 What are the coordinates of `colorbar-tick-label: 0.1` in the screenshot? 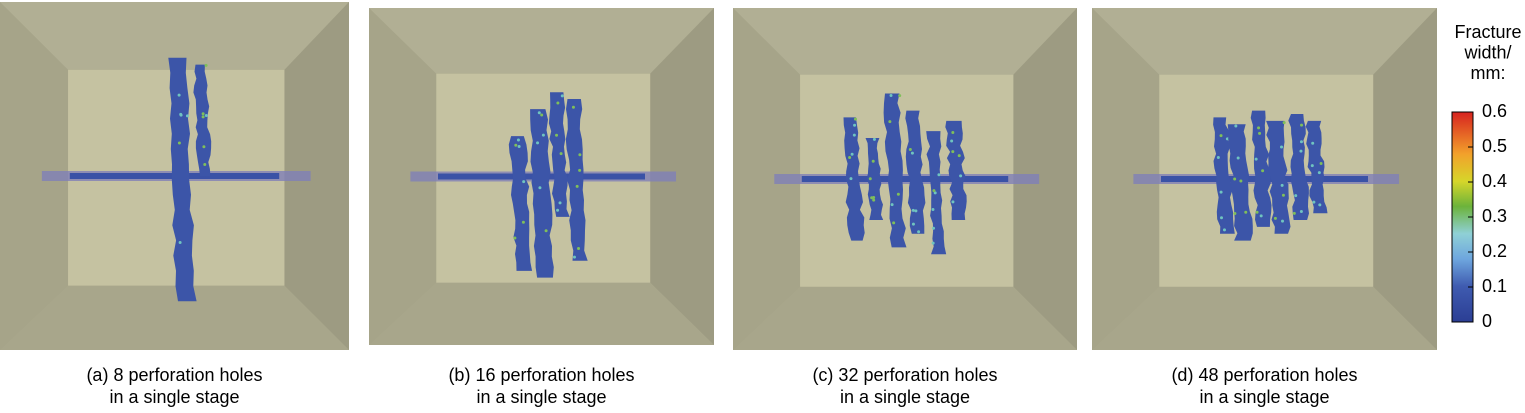 It's located at (1494, 286).